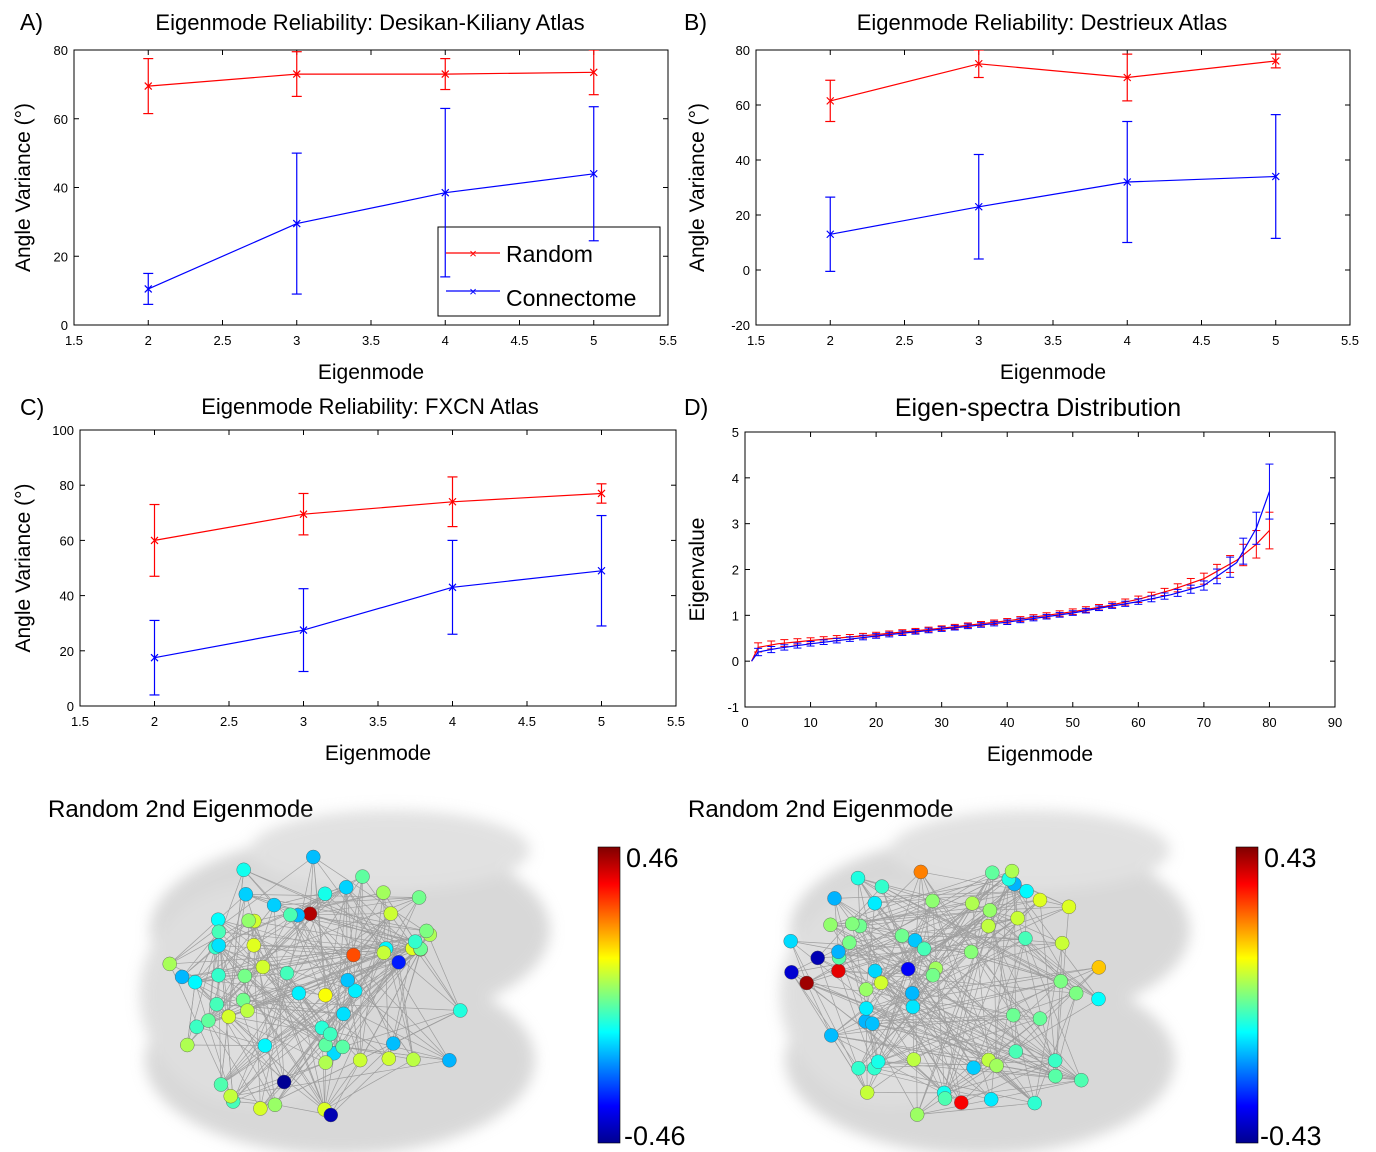  I want to click on colorbar-f, so click(1247, 995).